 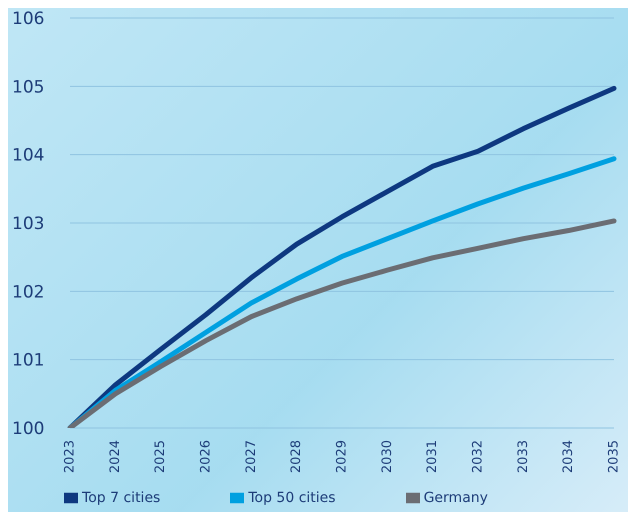 What do you see at coordinates (342, 457) in the screenshot?
I see `x-tick-label: 2029` at bounding box center [342, 457].